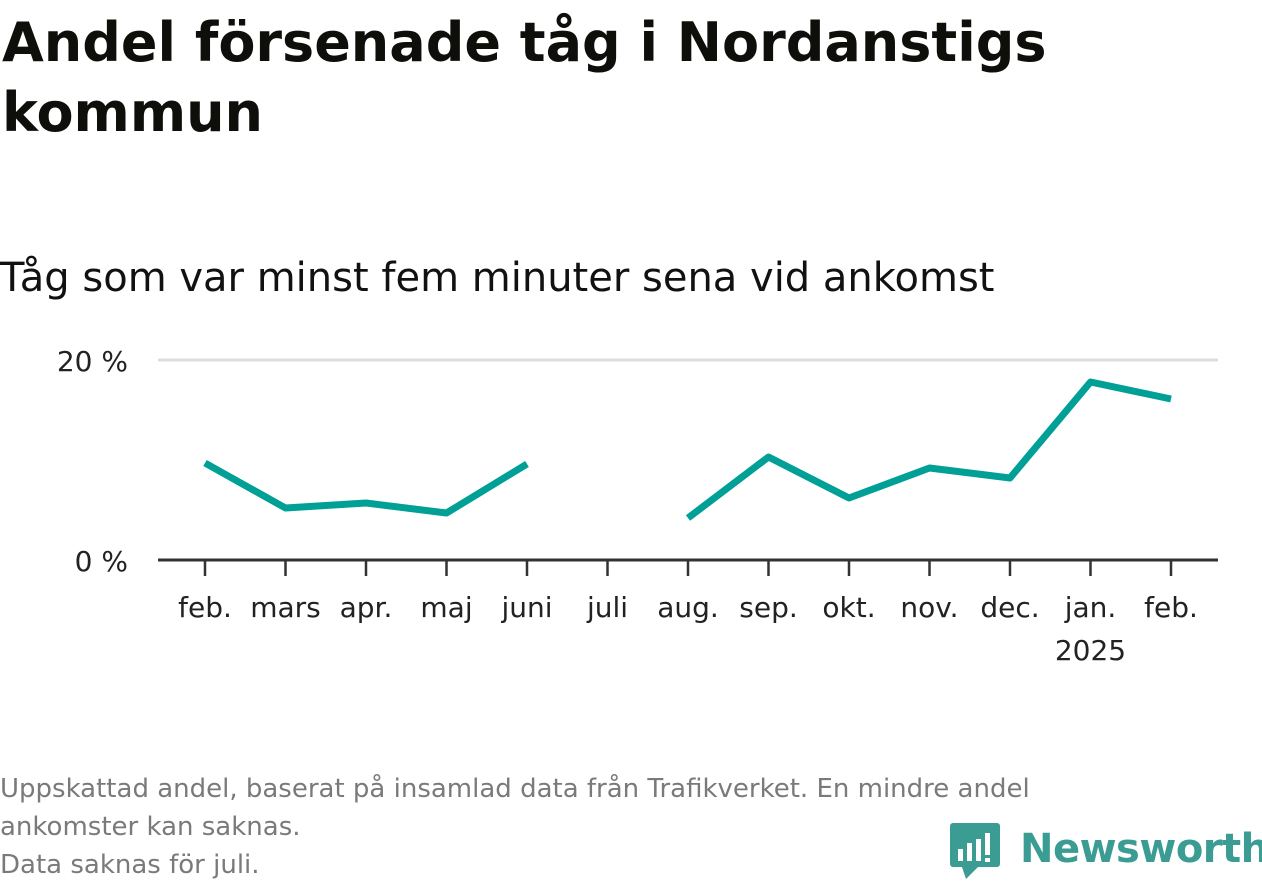 Image resolution: width=1262 pixels, height=884 pixels. I want to click on y-tick-label: 20 %, so click(92, 361).